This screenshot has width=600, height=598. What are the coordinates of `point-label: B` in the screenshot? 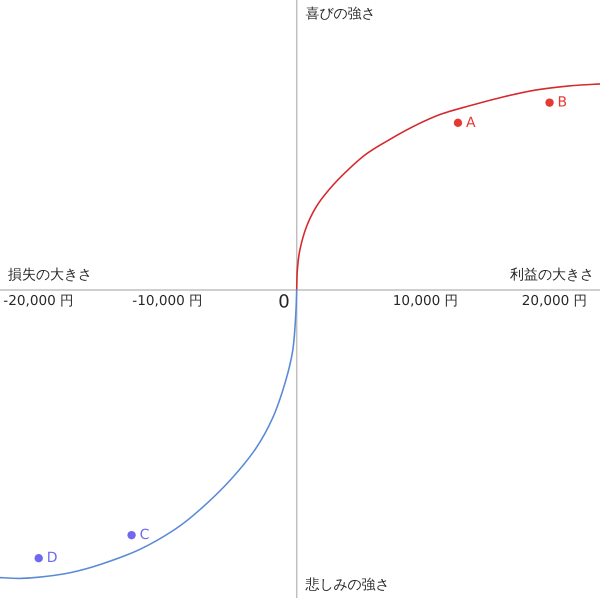 It's located at (563, 102).